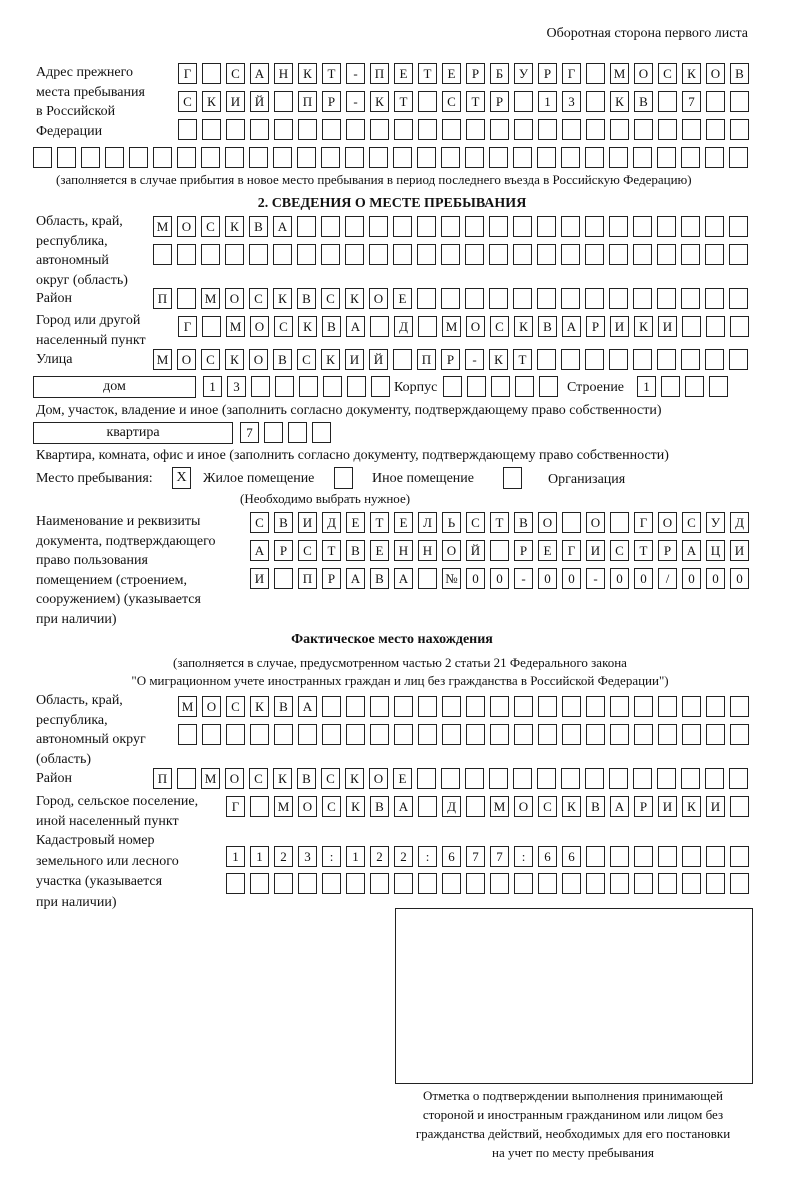 This screenshot has height=1180, width=800. Describe the element at coordinates (523, 73) in the screenshot. I see `char-cell: У` at that location.